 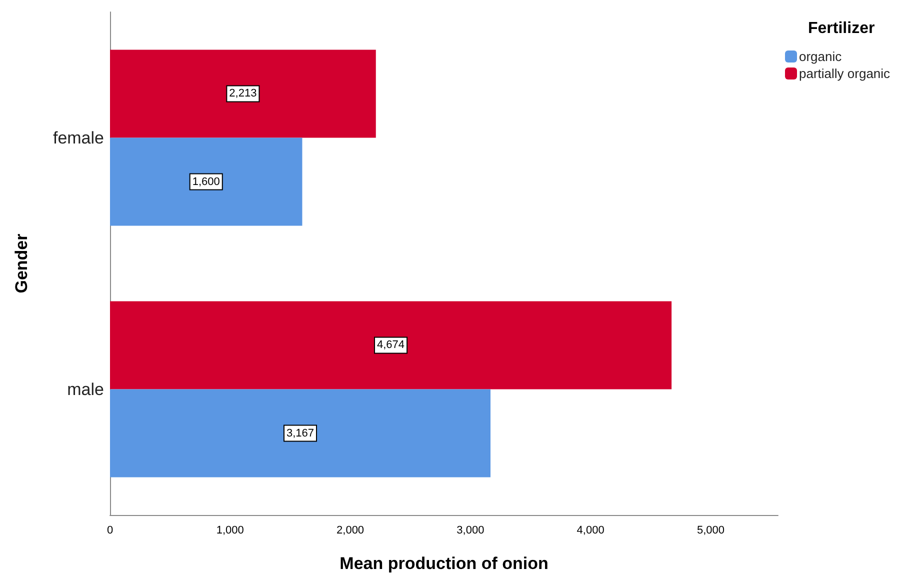 I want to click on text: 4,674, so click(x=391, y=345).